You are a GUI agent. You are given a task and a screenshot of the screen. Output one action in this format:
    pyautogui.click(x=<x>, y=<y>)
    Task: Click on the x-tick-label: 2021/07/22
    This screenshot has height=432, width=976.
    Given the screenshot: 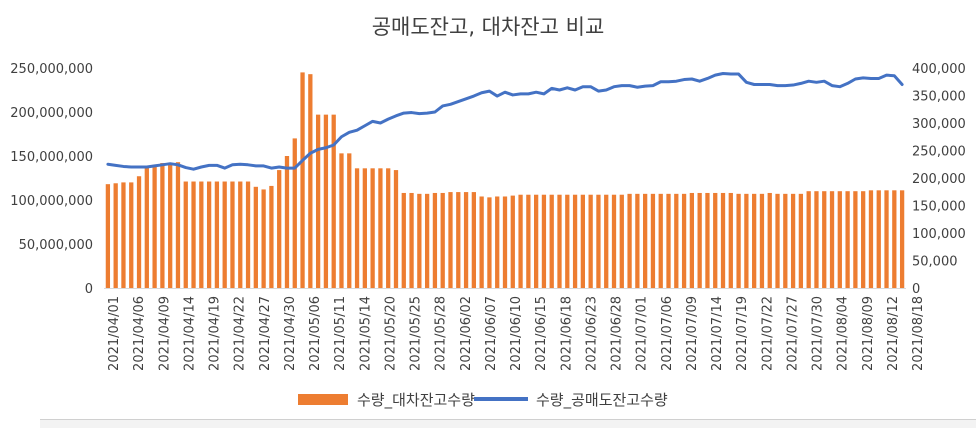 What is the action you would take?
    pyautogui.click(x=767, y=333)
    